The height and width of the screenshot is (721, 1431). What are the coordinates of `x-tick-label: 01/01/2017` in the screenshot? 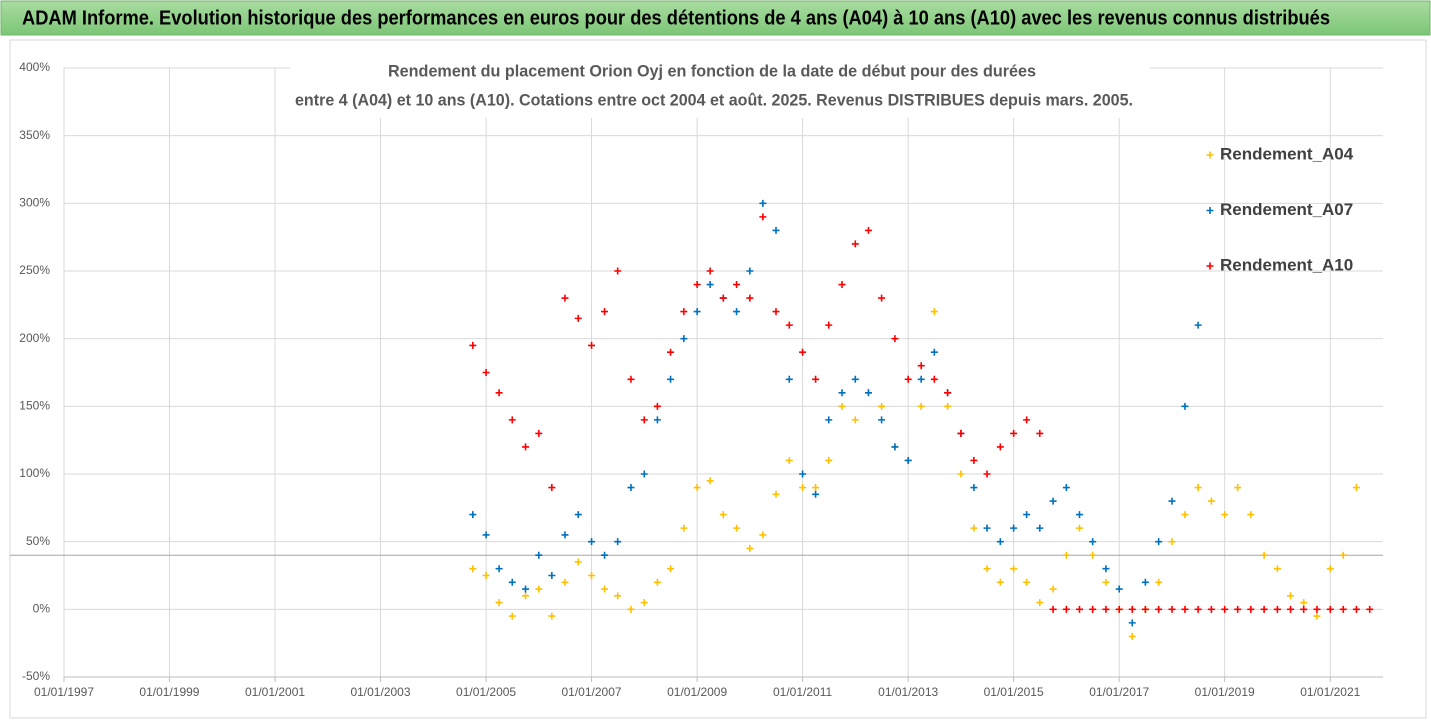 It's located at (1119, 692).